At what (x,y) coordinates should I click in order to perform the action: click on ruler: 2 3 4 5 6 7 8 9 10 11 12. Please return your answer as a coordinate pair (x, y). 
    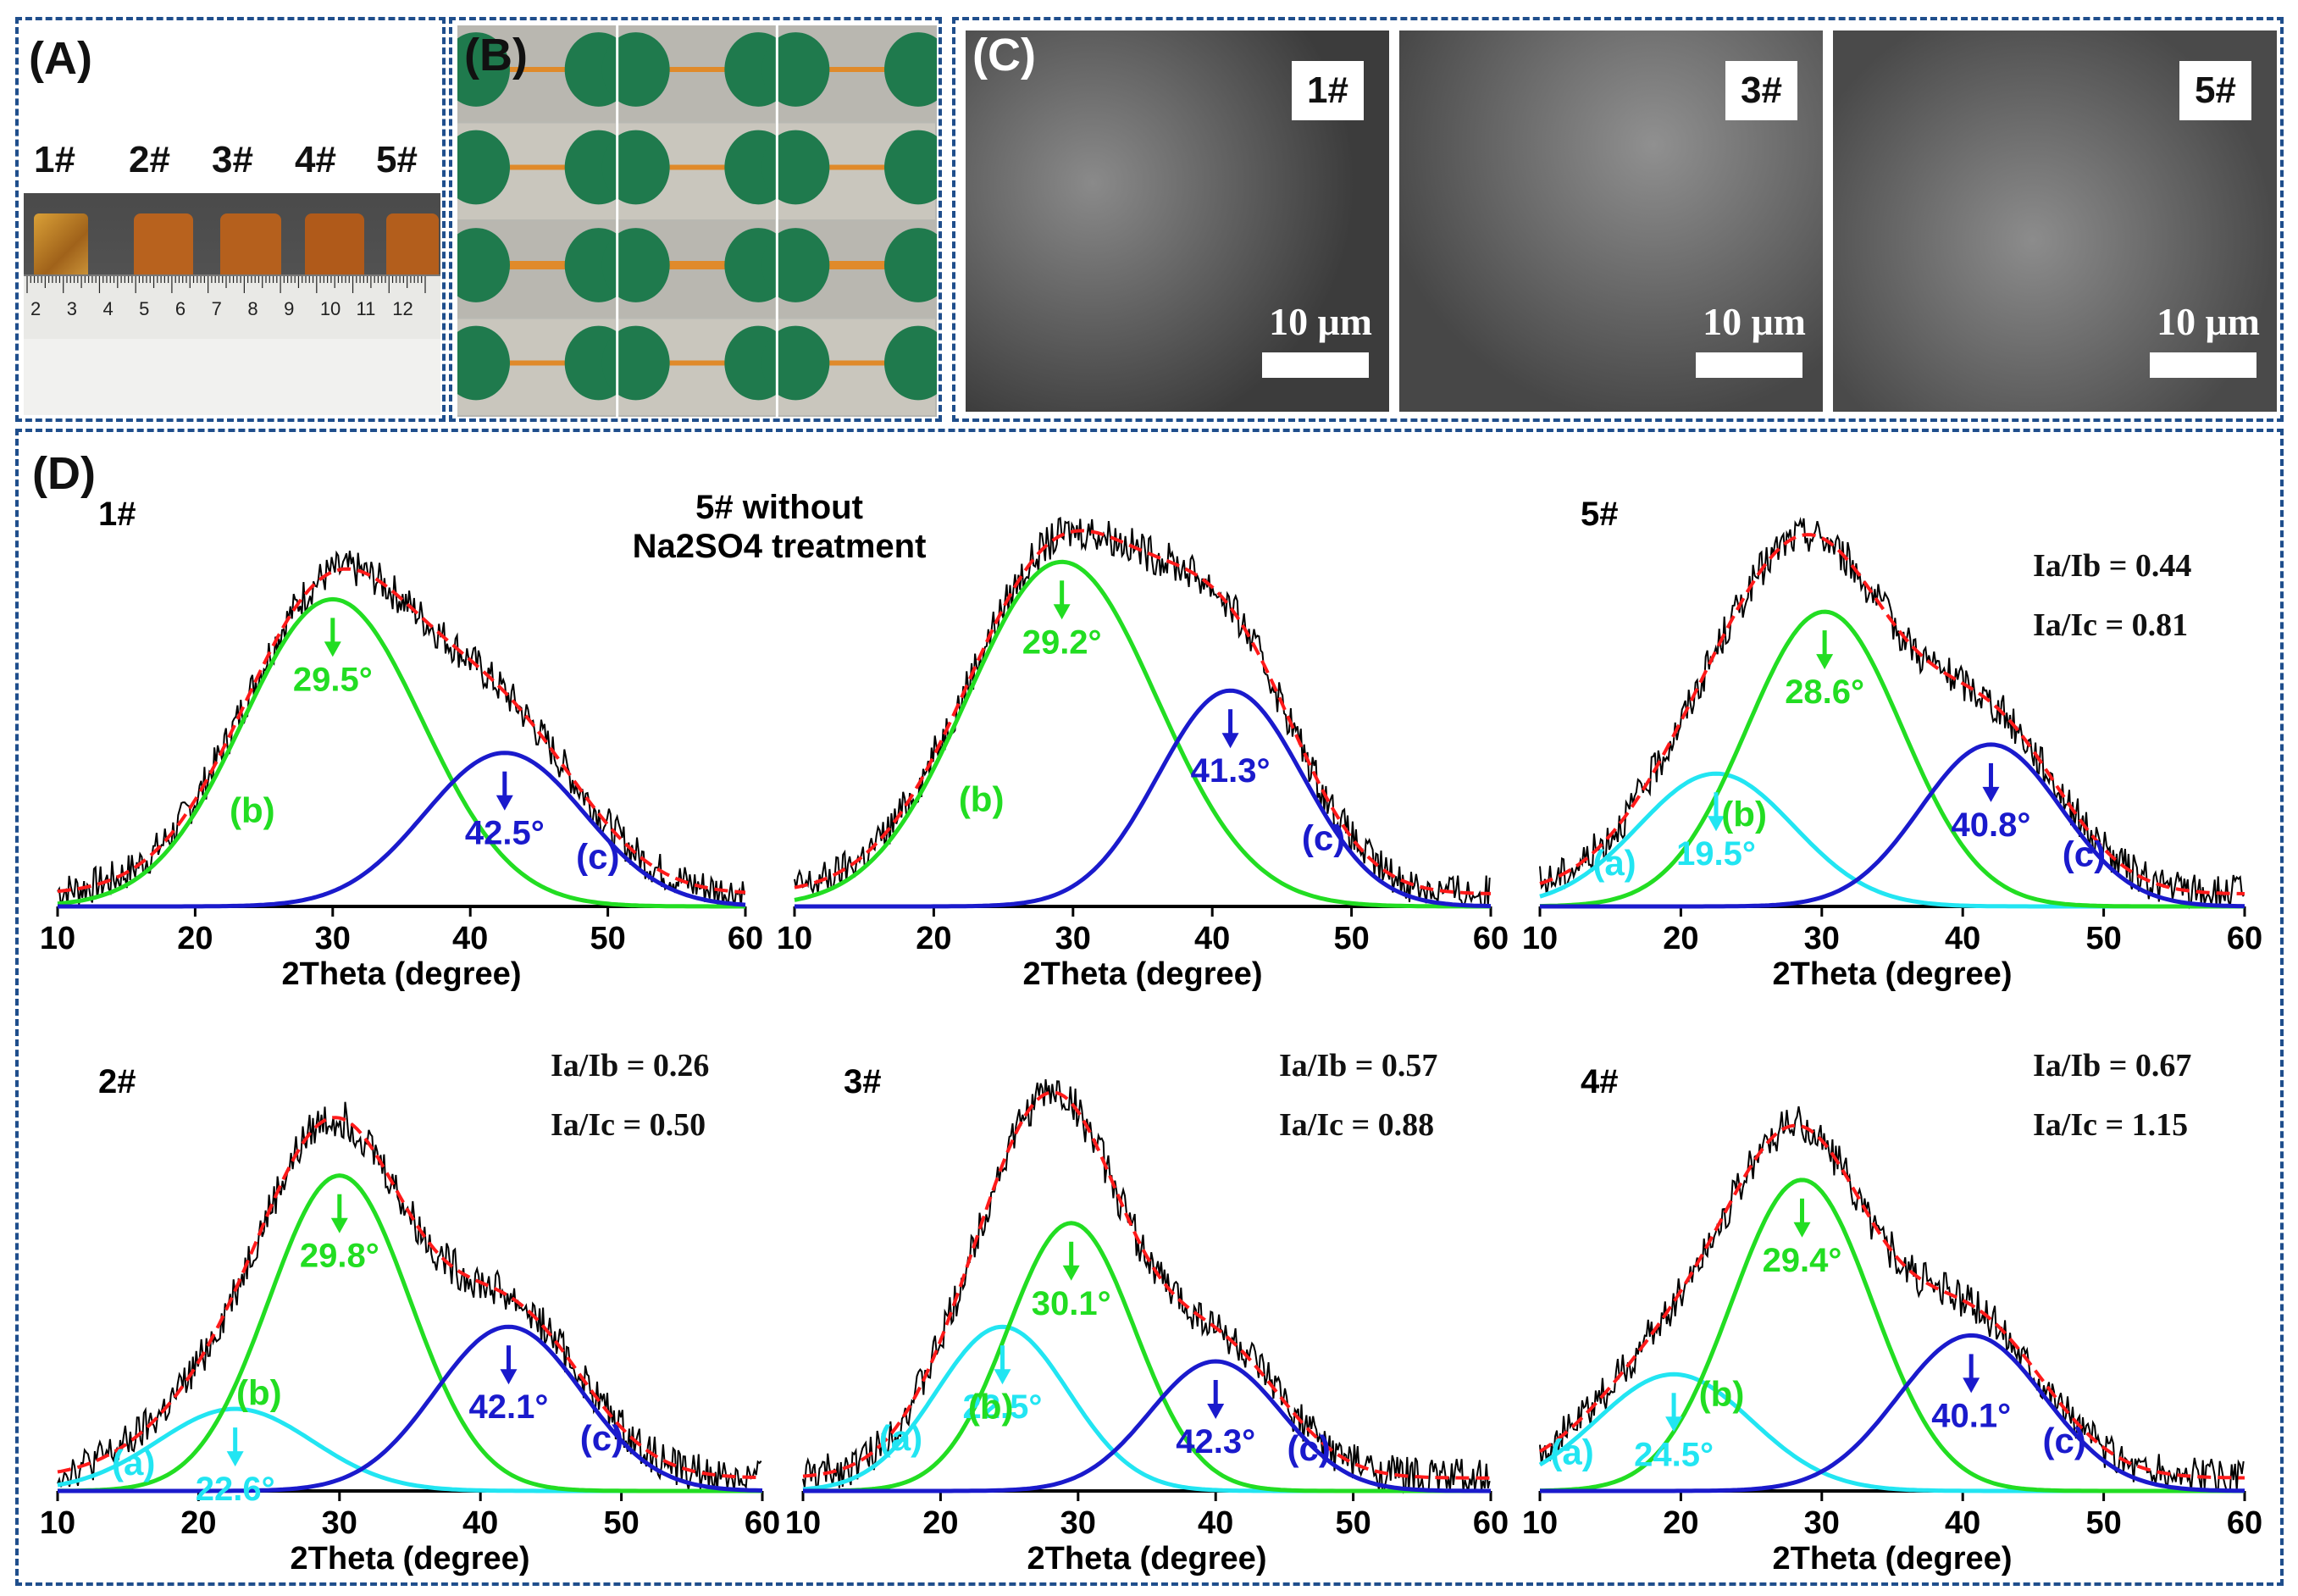
    Looking at the image, I should click on (232, 307).